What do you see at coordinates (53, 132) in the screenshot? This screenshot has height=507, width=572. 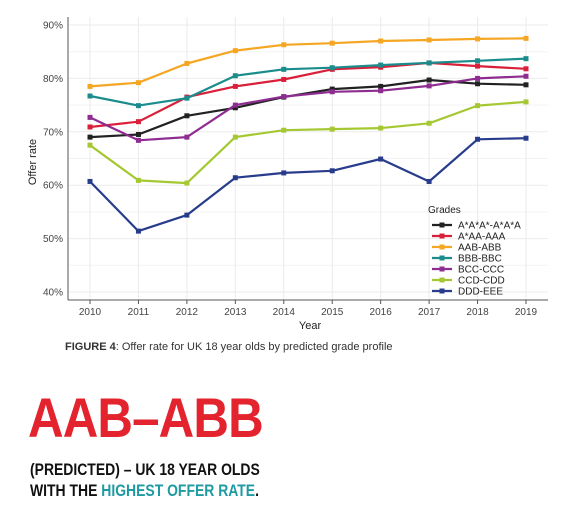 I see `y-tick-label: 70%` at bounding box center [53, 132].